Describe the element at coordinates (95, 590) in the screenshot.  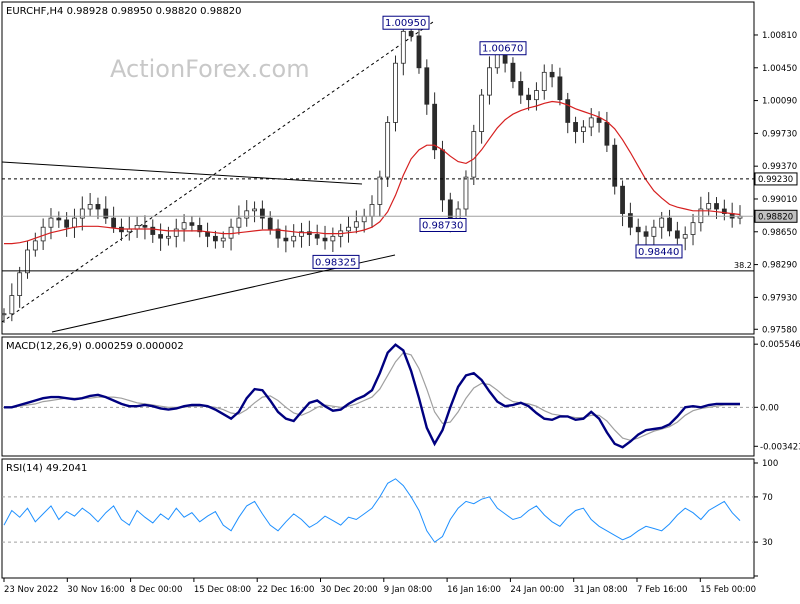
I see `time-tick-label: 30 Nov 16:00` at that location.